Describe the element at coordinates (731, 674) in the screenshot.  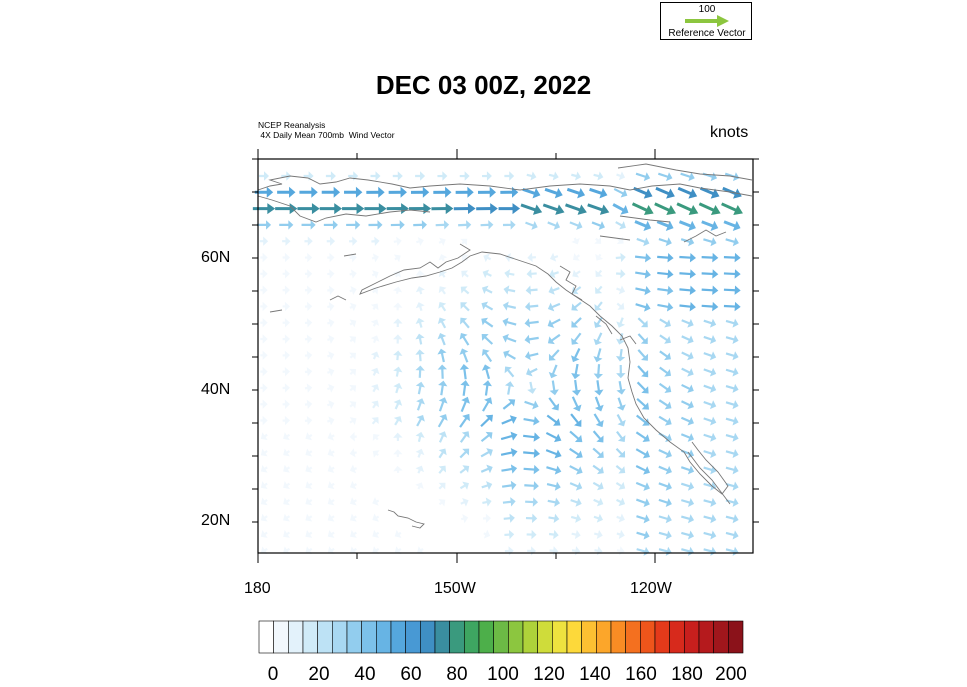
I see `colorbar-label: 200` at that location.